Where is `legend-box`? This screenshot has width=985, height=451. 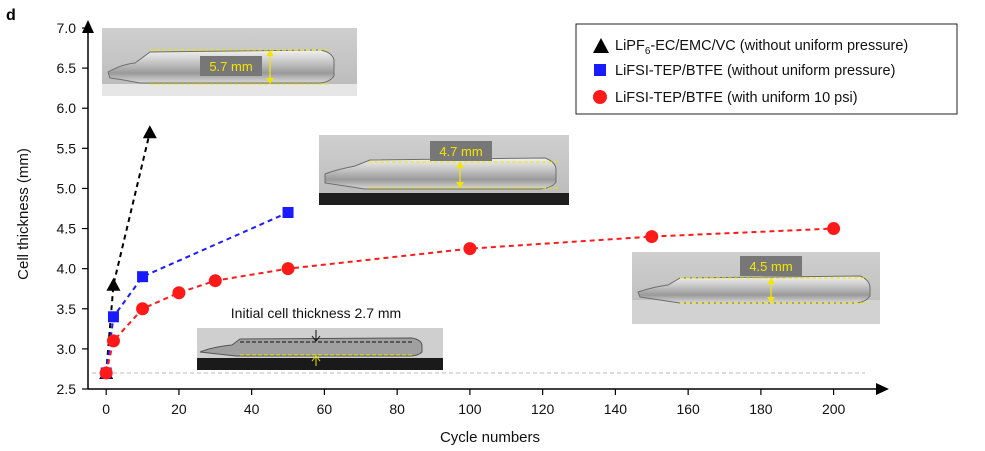
legend-box is located at coordinates (766, 69).